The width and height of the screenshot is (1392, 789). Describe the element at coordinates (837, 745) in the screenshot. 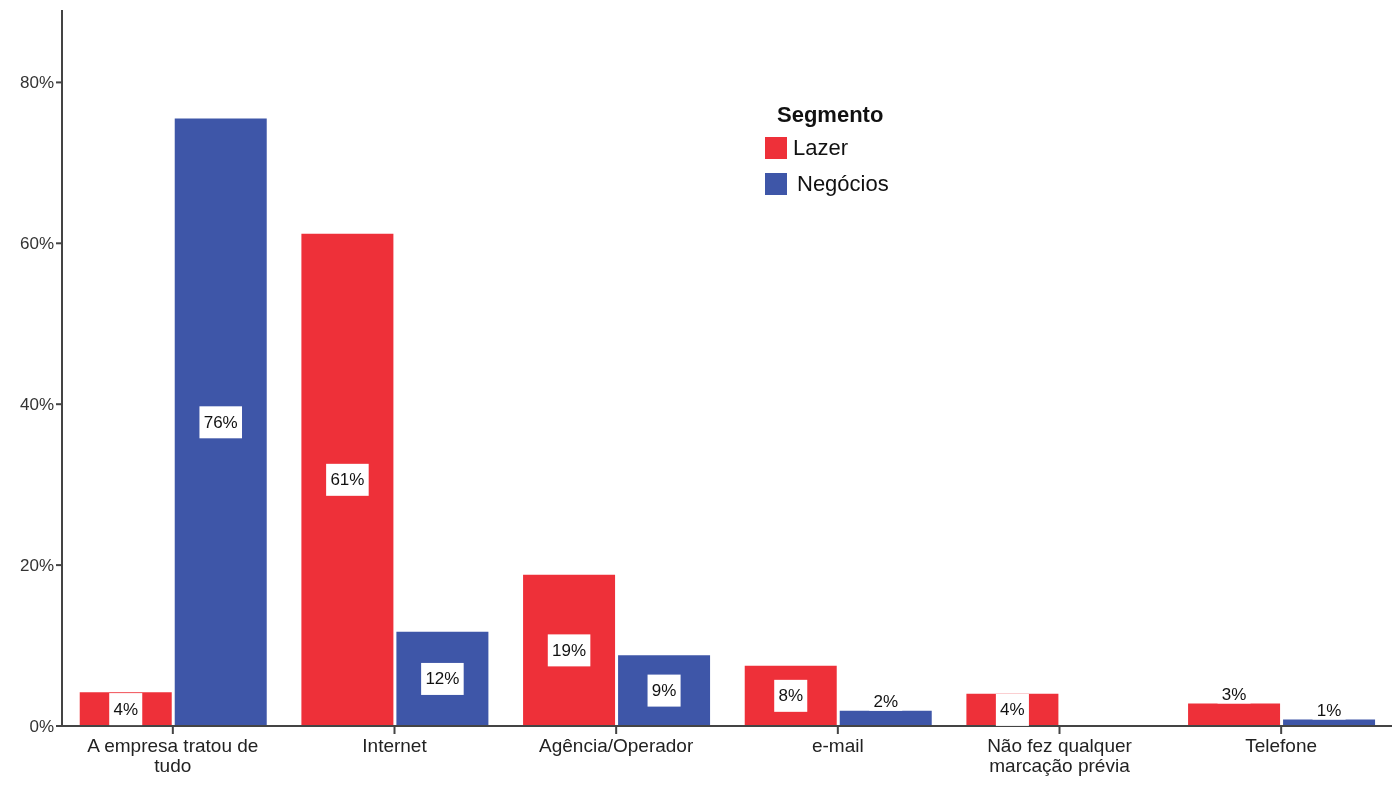

I see `x-tick-label: e-mail` at that location.